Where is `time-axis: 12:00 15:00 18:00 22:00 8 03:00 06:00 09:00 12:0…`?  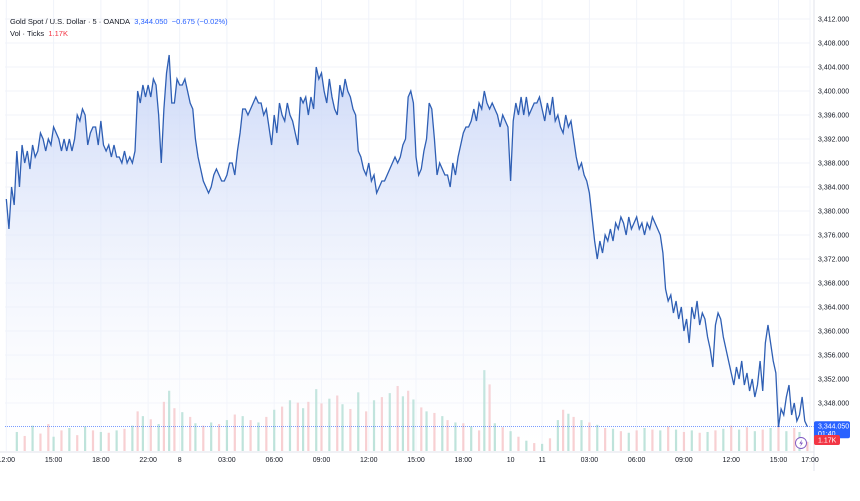
time-axis: 12:00 15:00 18:00 22:00 8 03:00 06:00 09:00 12:0… is located at coordinates (409, 457).